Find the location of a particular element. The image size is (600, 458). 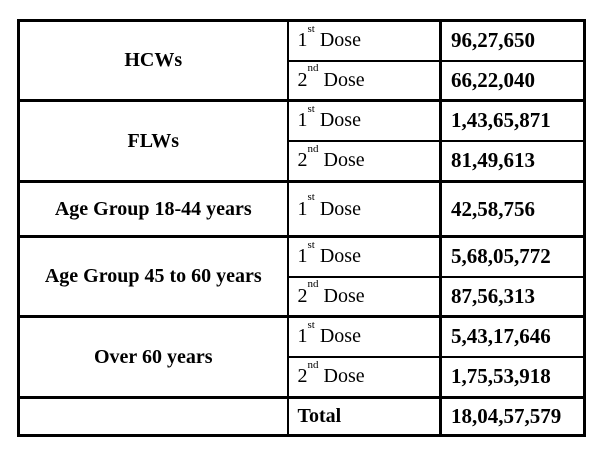

category-cell: Age Group 45 to 60 years is located at coordinates (153, 276).